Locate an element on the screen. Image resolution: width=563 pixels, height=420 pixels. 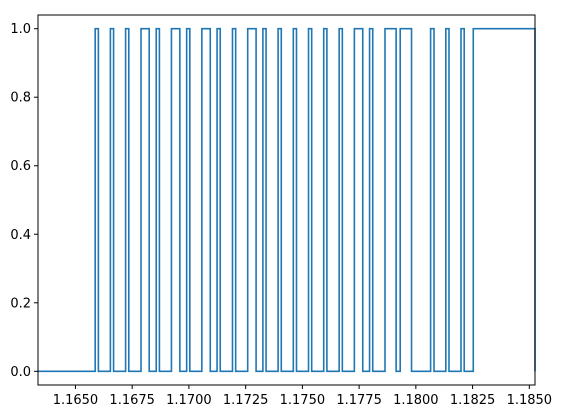
x-tick-label: 1.1675 is located at coordinates (132, 400).